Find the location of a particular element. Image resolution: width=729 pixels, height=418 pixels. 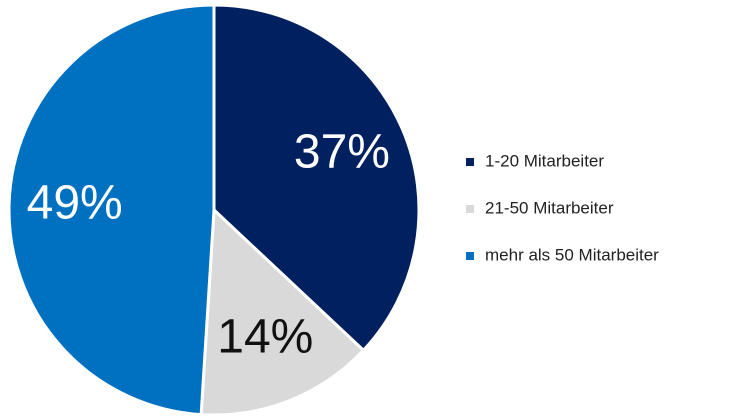

slice-label: 49% is located at coordinates (75, 202).